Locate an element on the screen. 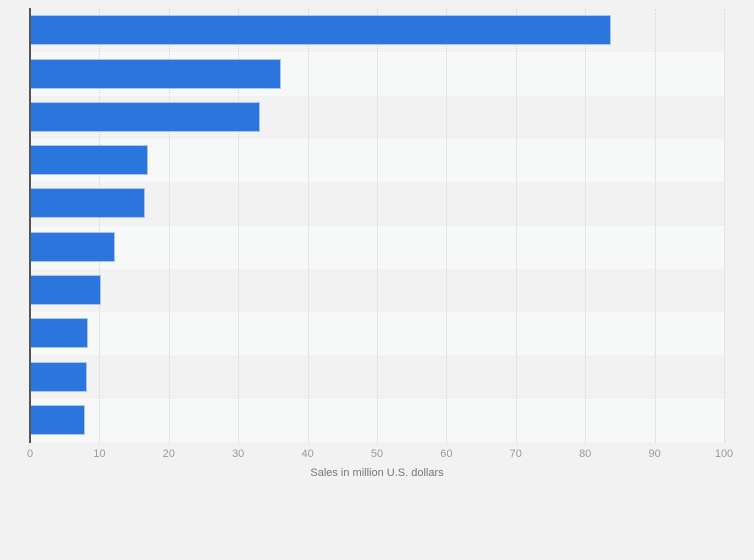 The width and height of the screenshot is (754, 560). x-tick-label: 70 is located at coordinates (515, 454).